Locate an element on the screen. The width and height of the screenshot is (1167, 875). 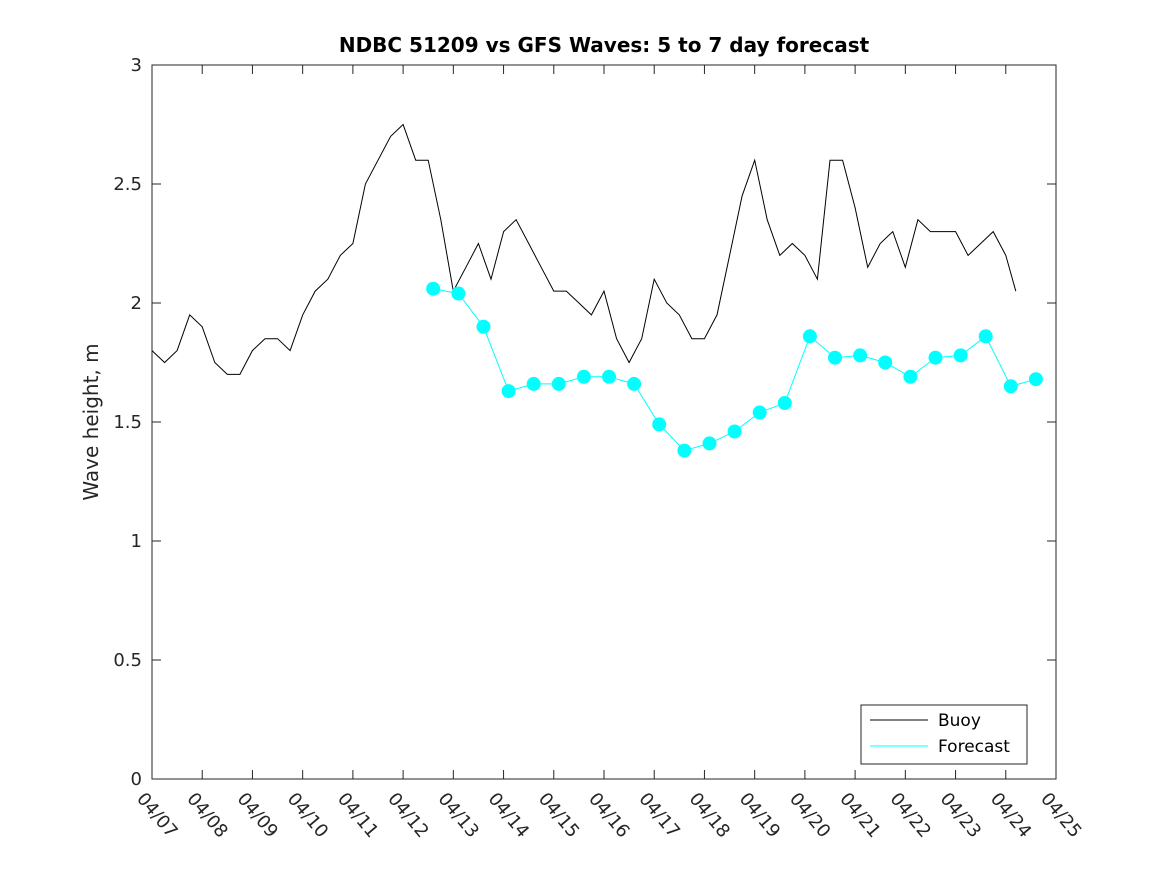
legend-buoy-label: Buoy is located at coordinates (959, 721).